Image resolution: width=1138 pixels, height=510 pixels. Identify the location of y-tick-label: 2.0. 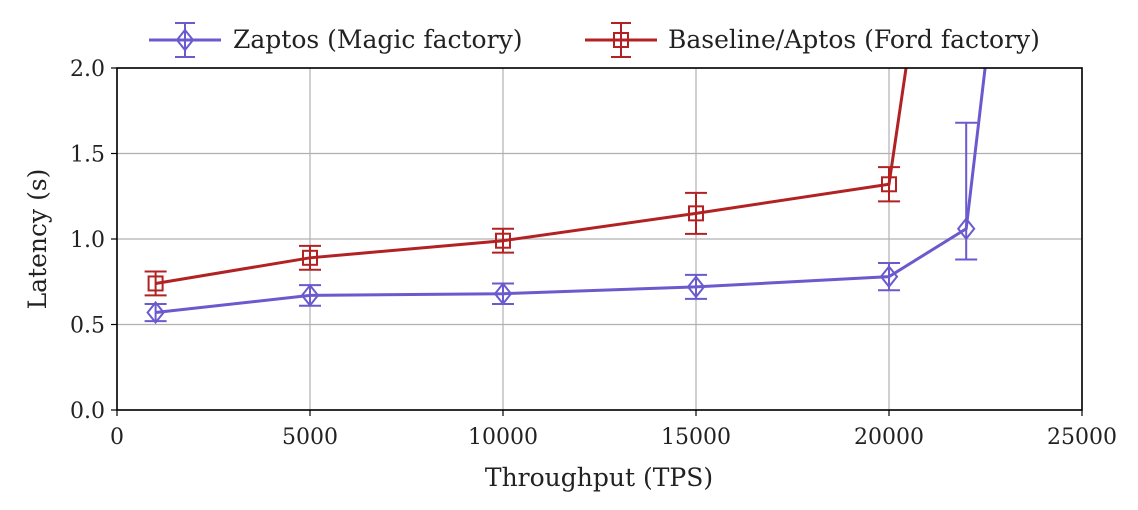
(87, 69).